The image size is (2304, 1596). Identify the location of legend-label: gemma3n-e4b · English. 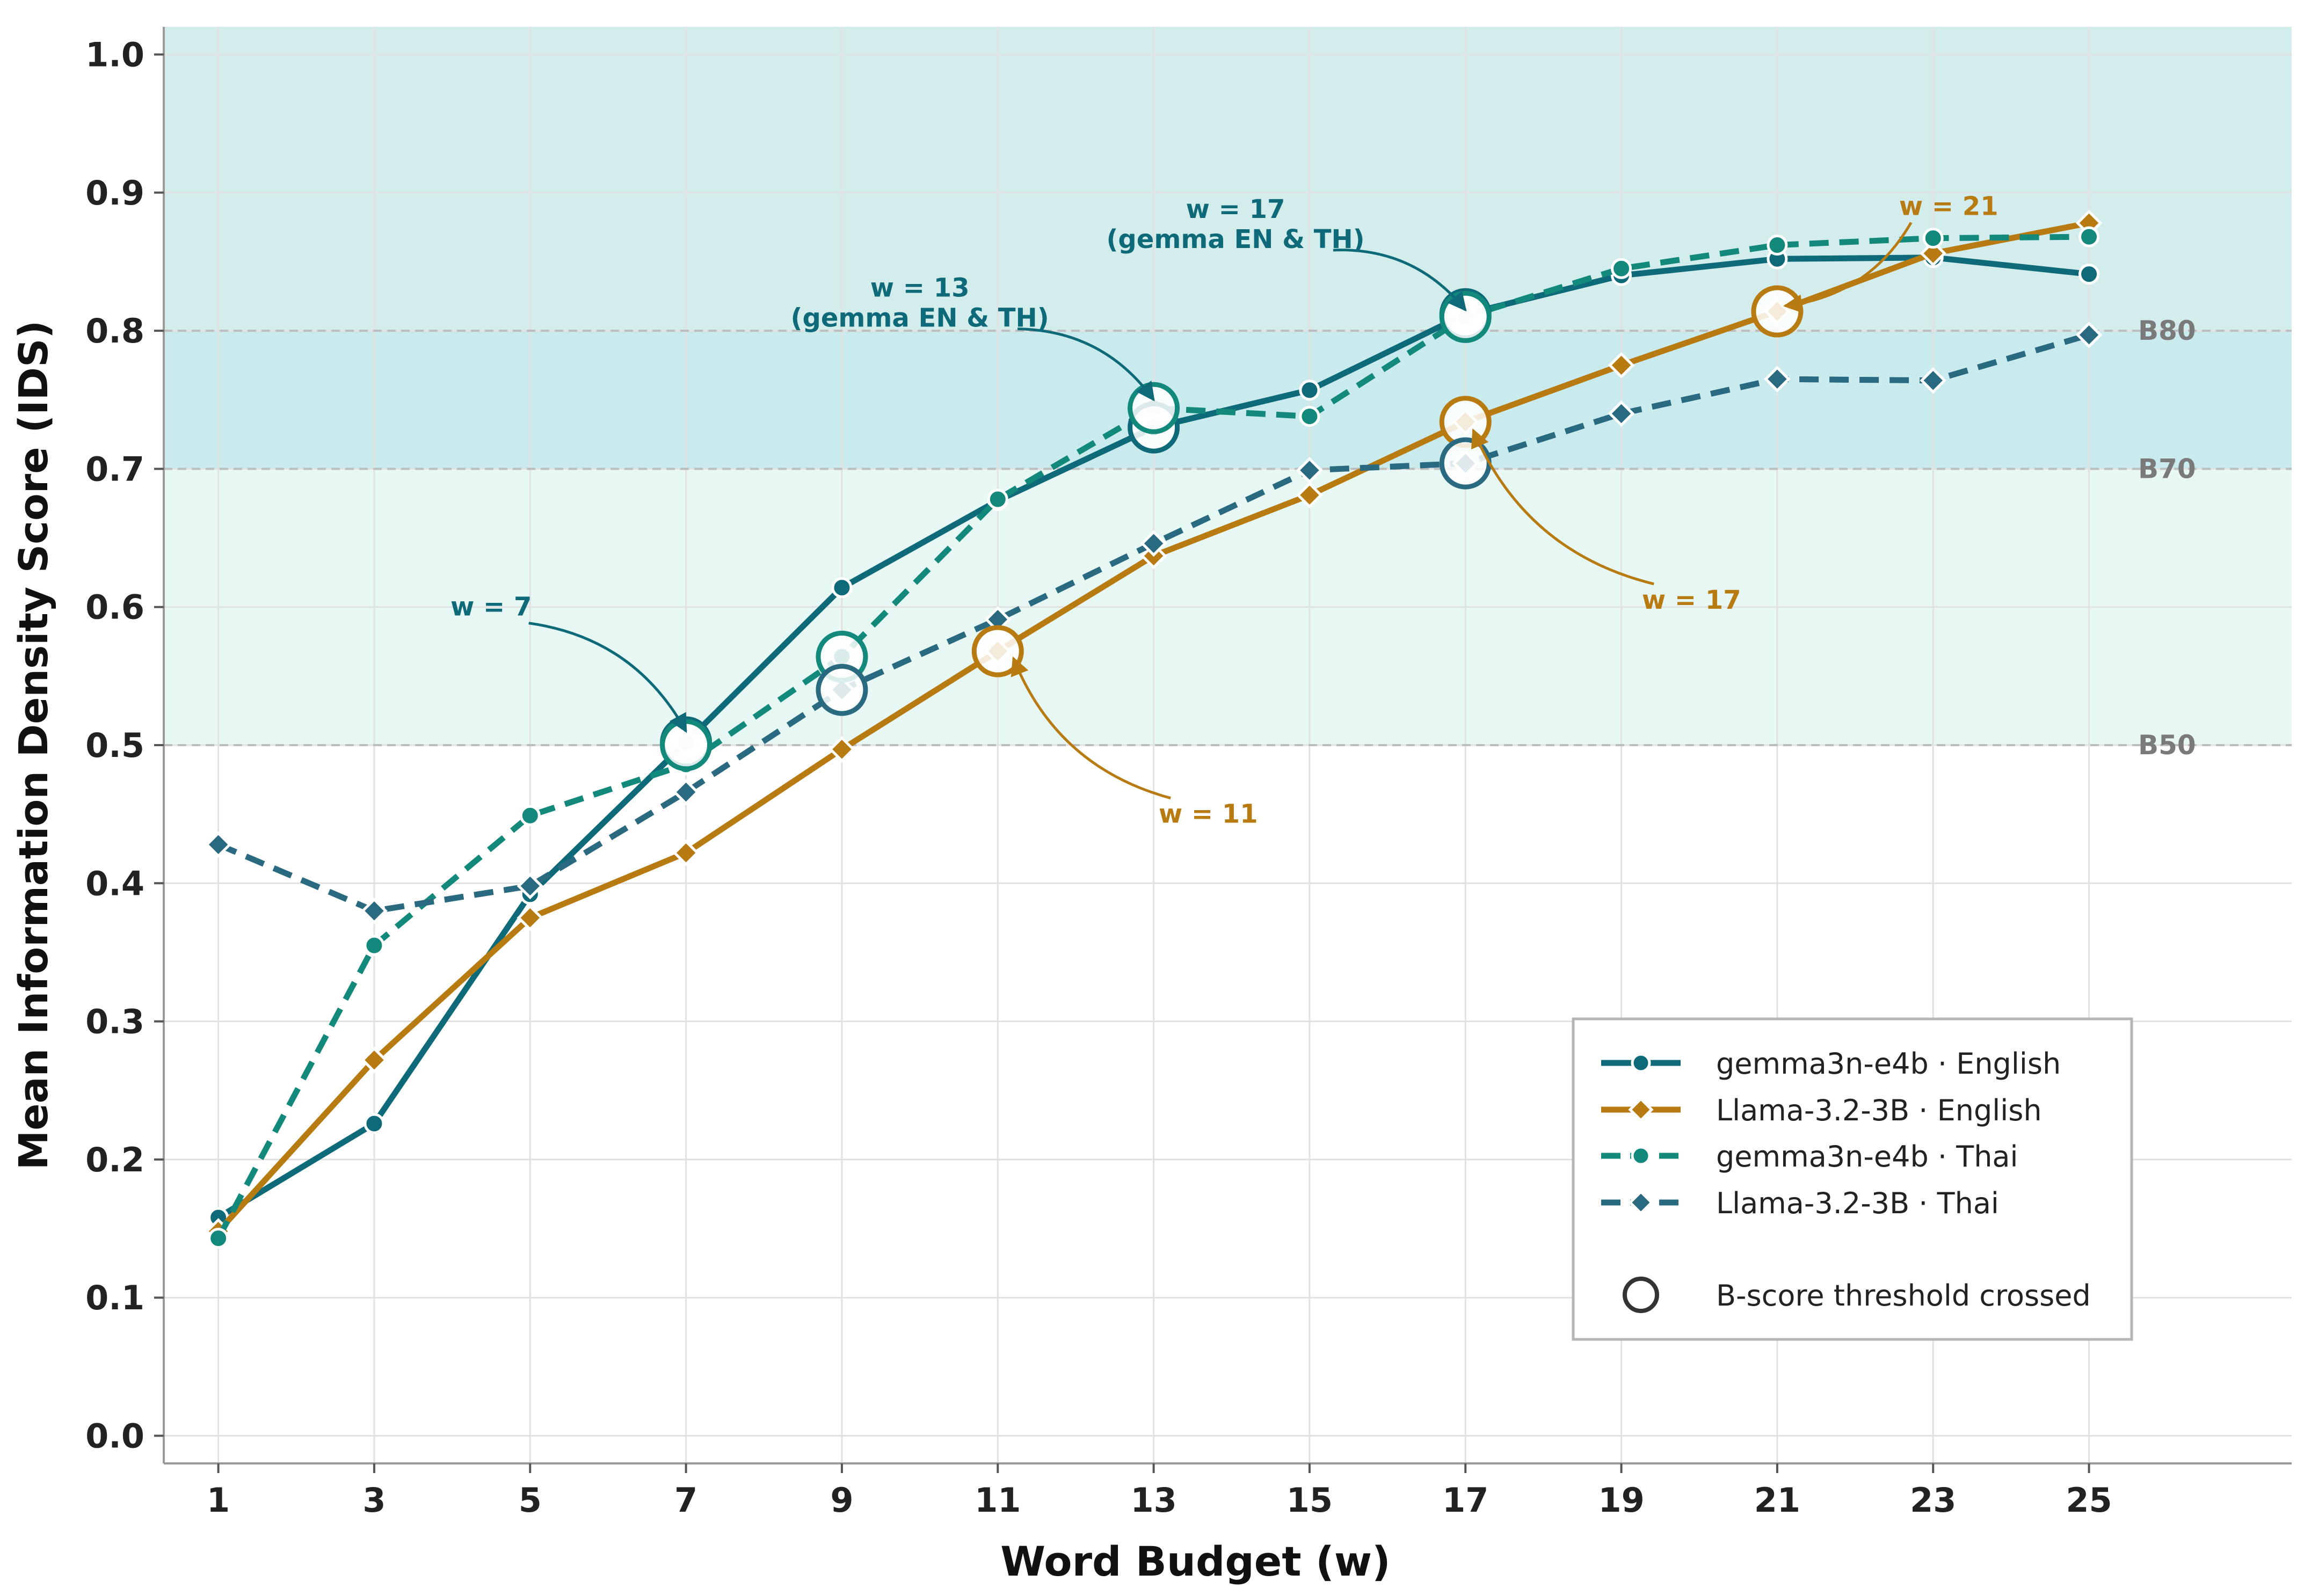
(1888, 1064).